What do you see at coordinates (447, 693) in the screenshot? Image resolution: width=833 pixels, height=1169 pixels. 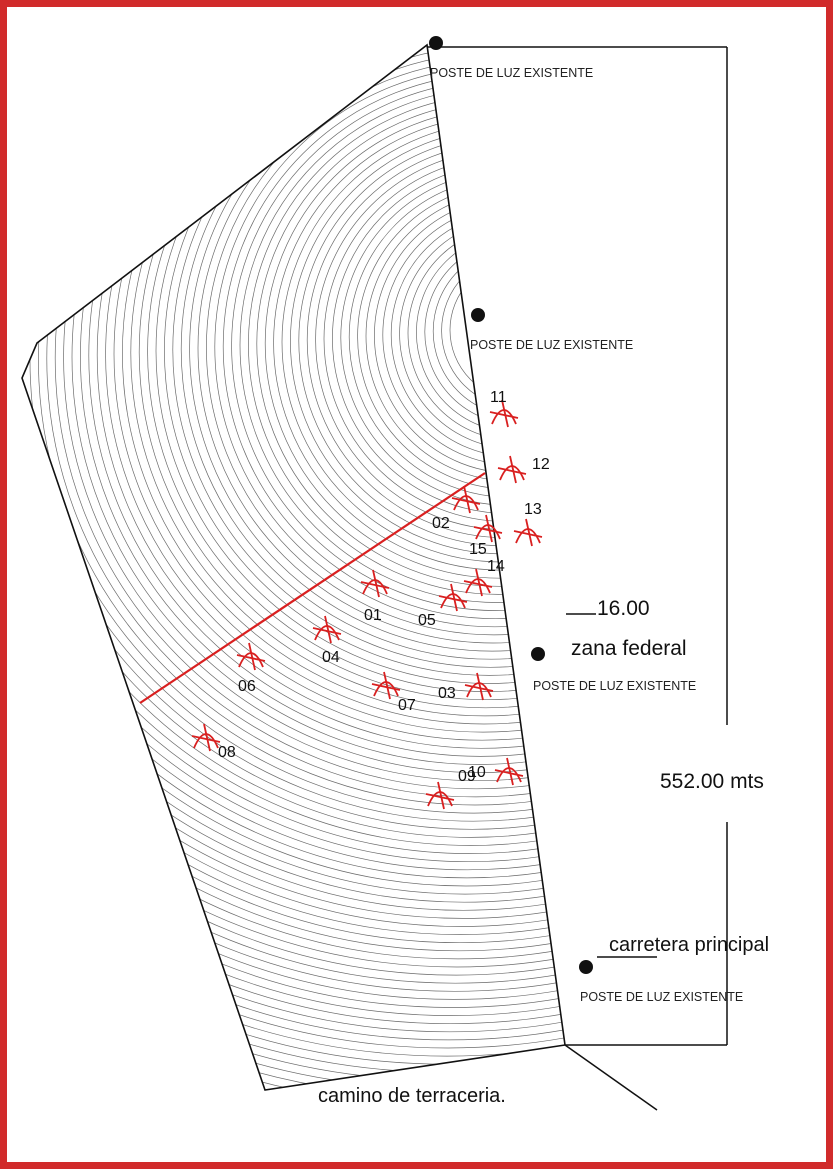 I see `point-label: 03` at bounding box center [447, 693].